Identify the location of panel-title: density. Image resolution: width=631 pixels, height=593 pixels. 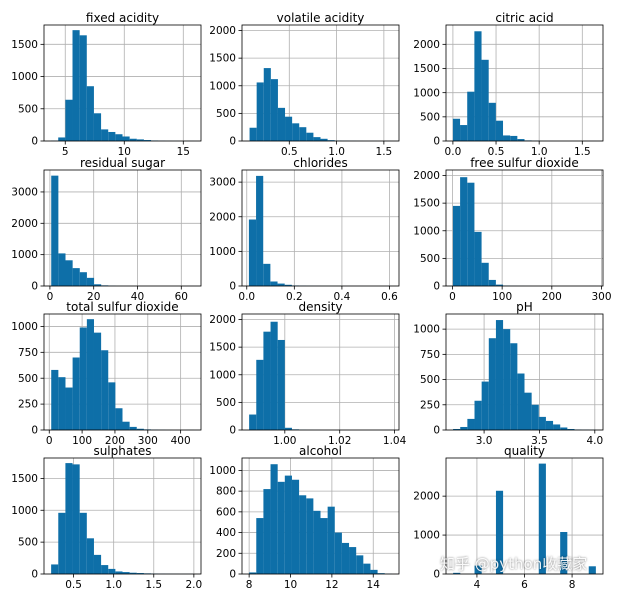
(321, 307).